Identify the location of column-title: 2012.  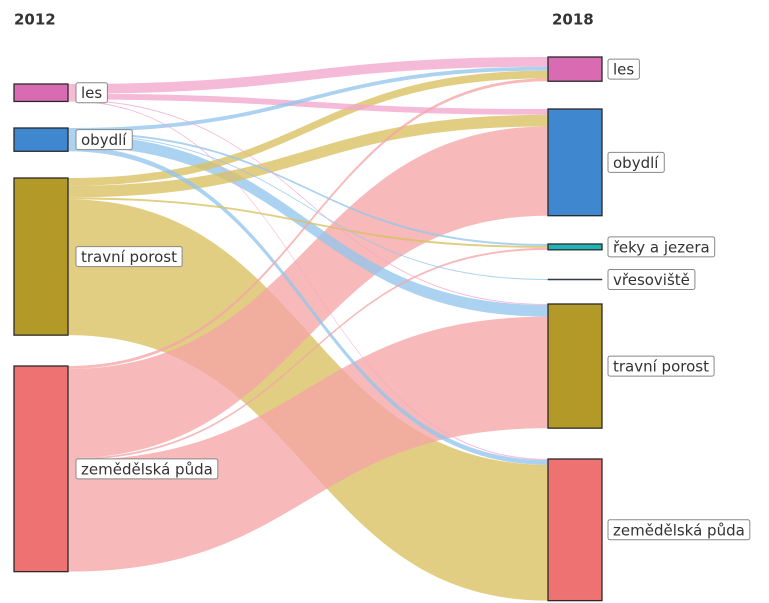
(35, 20).